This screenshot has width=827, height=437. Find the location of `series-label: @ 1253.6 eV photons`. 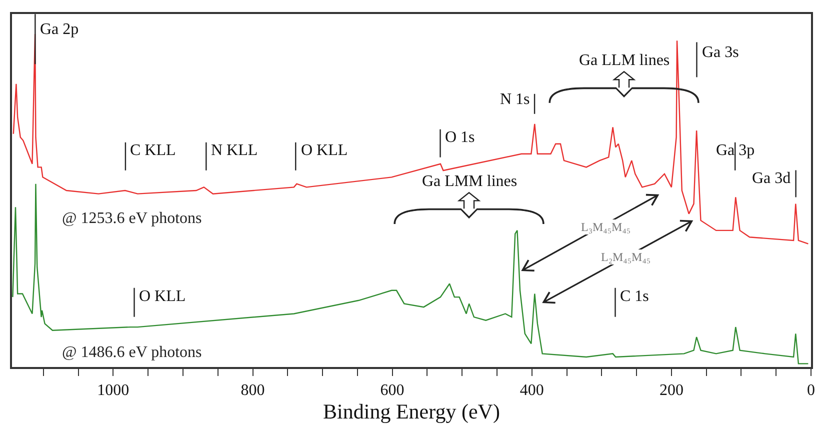

series-label: @ 1253.6 eV photons is located at coordinates (132, 218).